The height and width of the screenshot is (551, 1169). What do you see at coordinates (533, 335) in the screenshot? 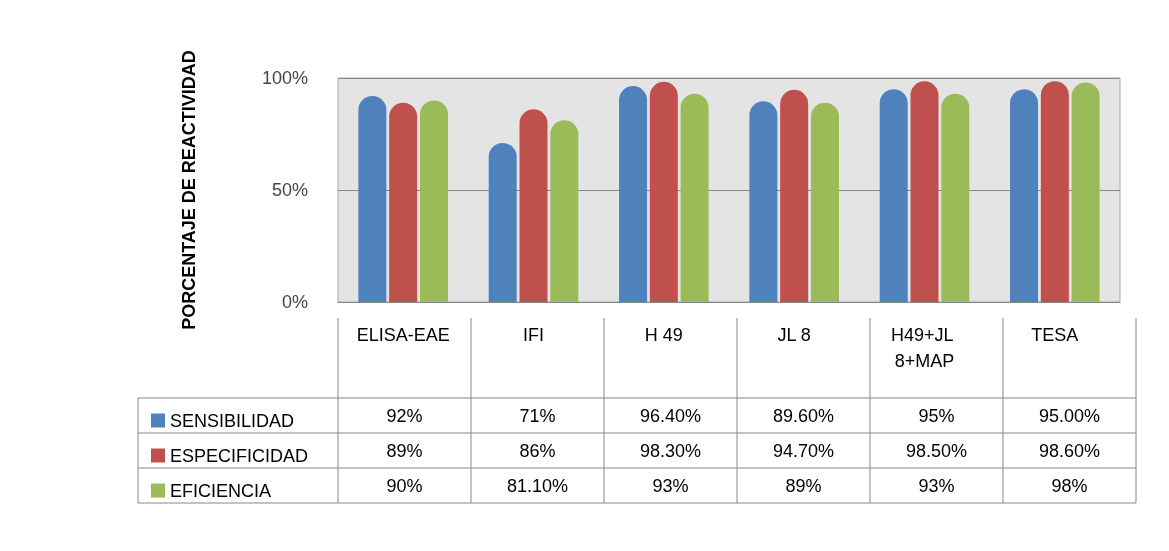
I see `x-tick-label: IFI` at bounding box center [533, 335].